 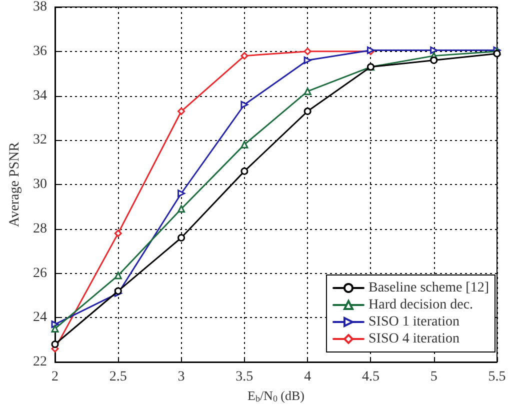 What do you see at coordinates (245, 377) in the screenshot?
I see `x-tick-label: 3.5` at bounding box center [245, 377].